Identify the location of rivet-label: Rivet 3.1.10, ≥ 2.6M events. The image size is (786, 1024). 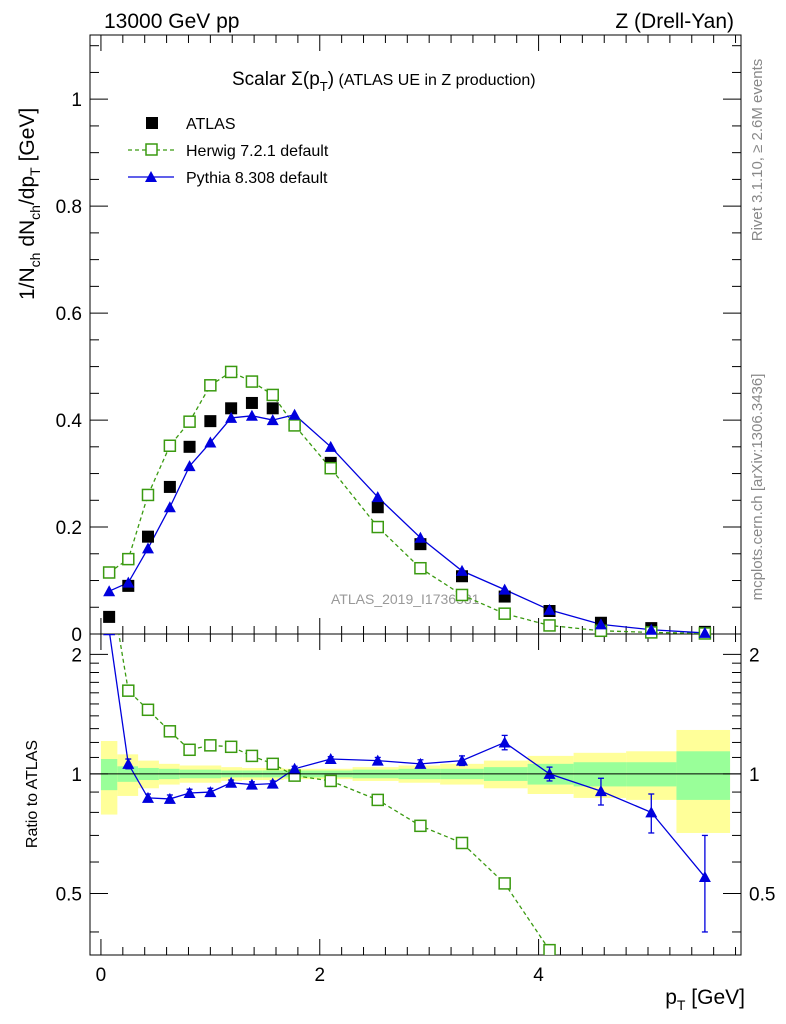
(757, 150).